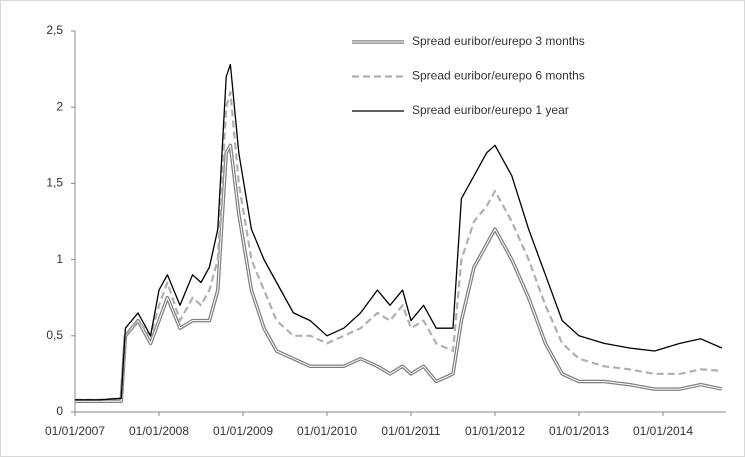 Image resolution: width=745 pixels, height=457 pixels. I want to click on y-tick-label: 0,5, so click(54, 335).